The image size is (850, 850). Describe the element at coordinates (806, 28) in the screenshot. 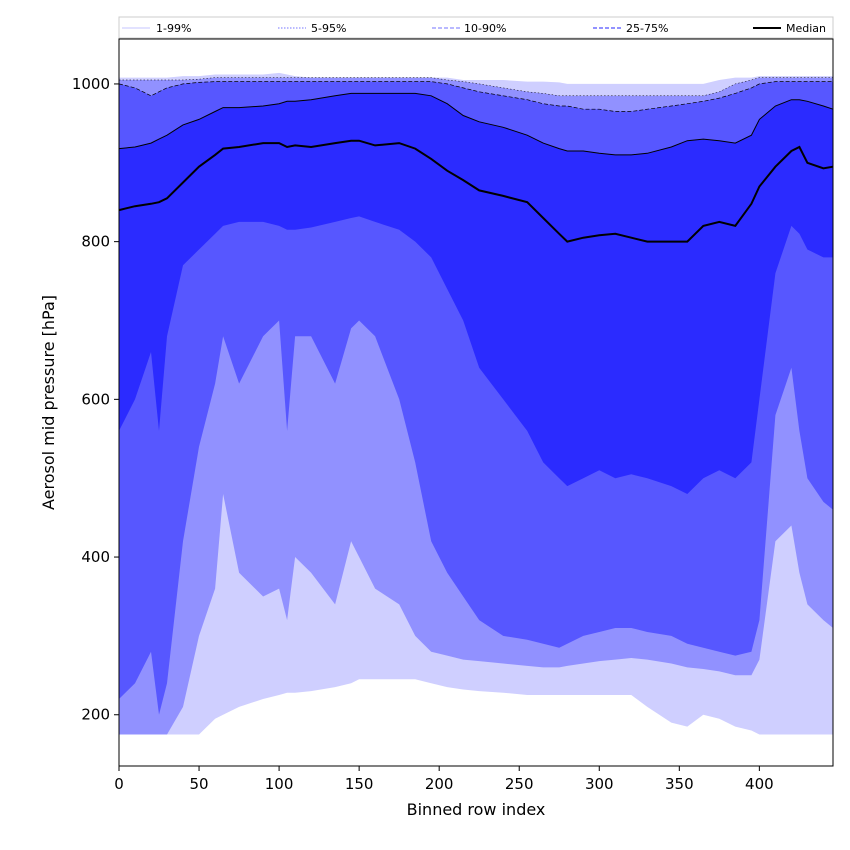

I see `legend-label: Median` at that location.